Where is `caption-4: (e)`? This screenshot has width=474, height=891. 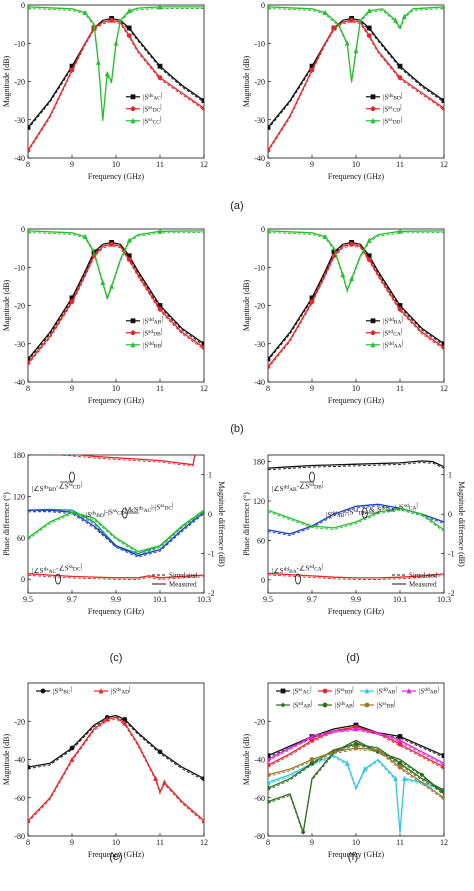 caption-4: (e) is located at coordinates (115, 857).